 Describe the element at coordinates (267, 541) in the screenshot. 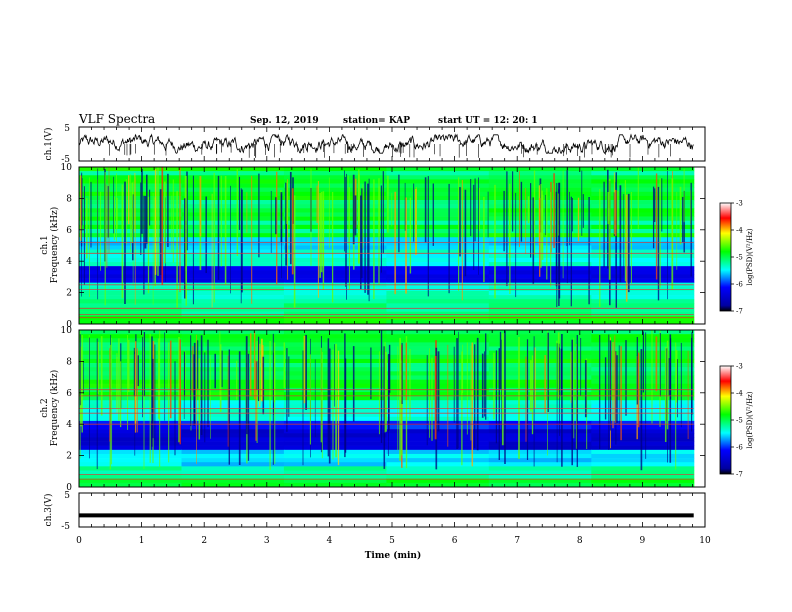

I see `x-tick-label: 3` at that location.